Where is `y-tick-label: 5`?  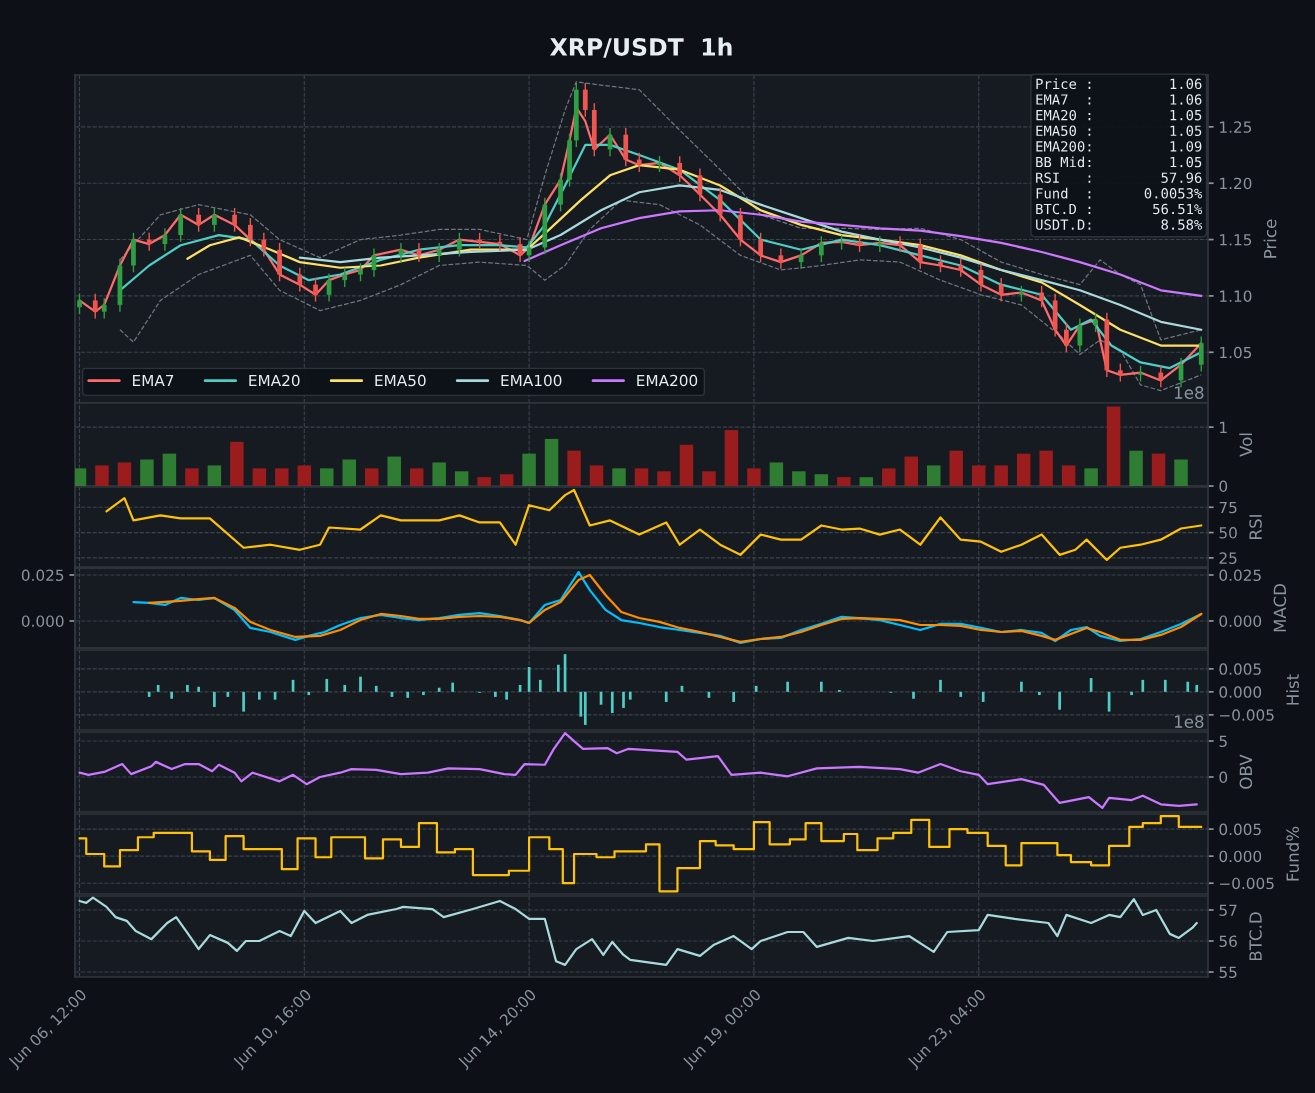 y-tick-label: 5 is located at coordinates (1223, 741).